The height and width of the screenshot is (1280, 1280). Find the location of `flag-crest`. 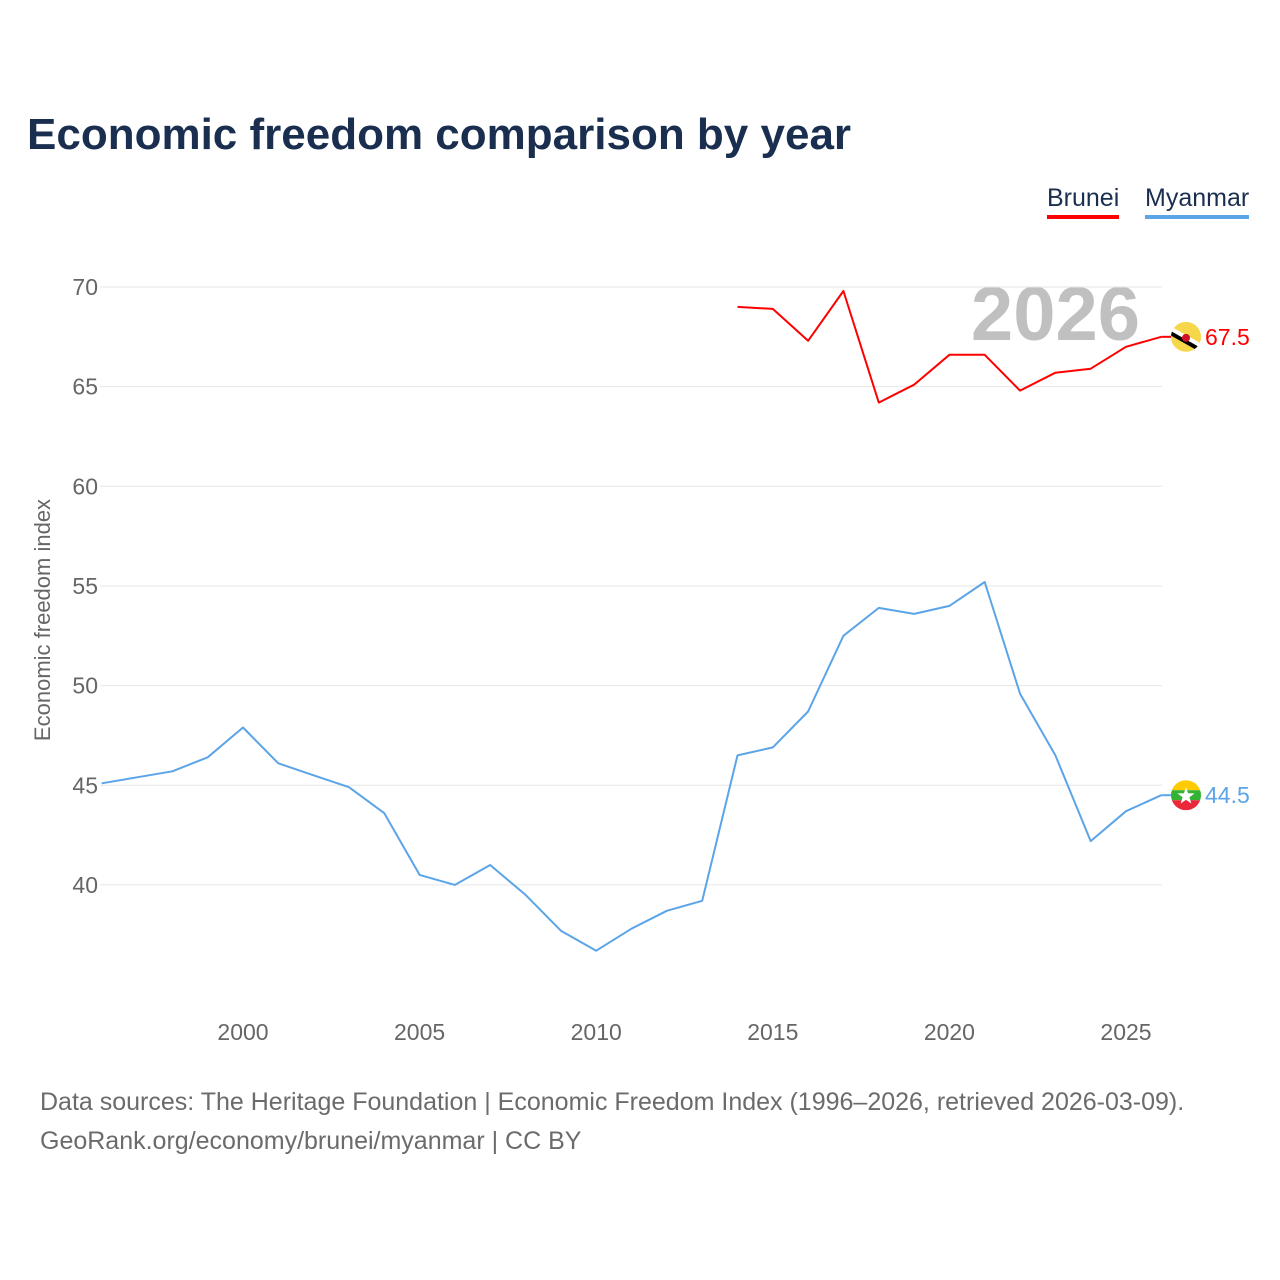

flag-crest is located at coordinates (1186, 337).